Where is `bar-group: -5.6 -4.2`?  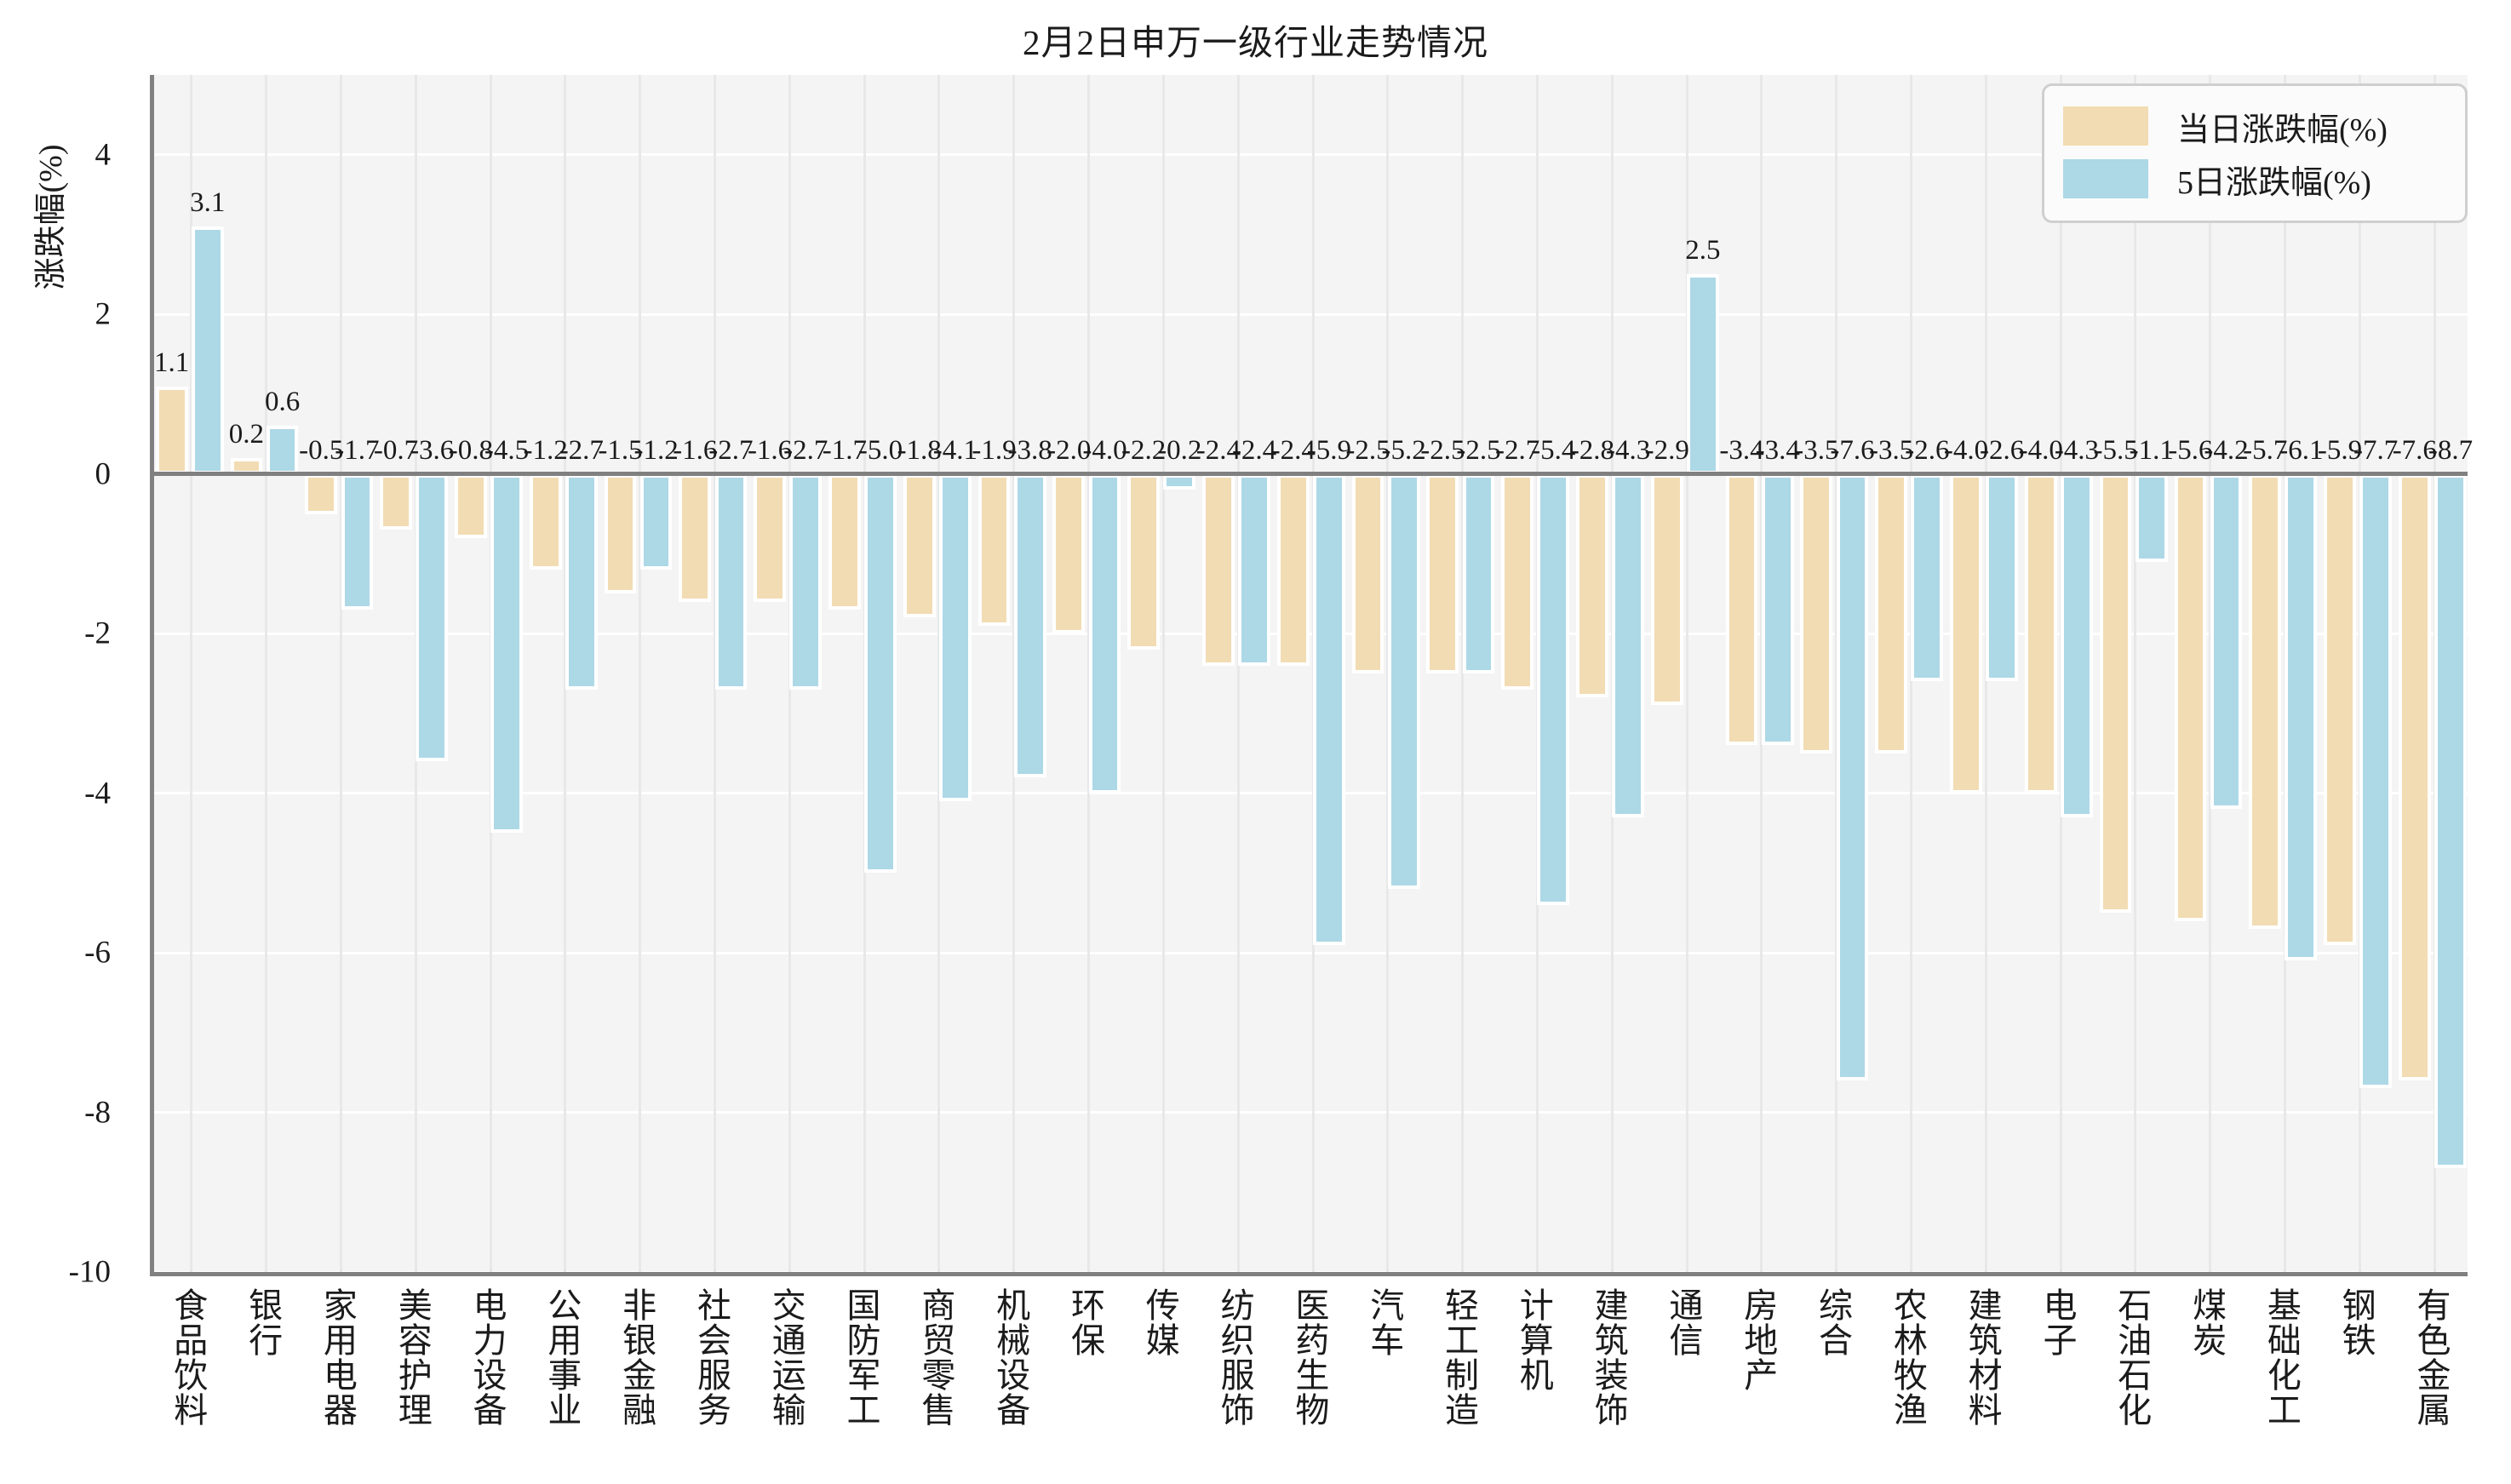
bar-group: -5.6 -4.2 is located at coordinates (2208, 674).